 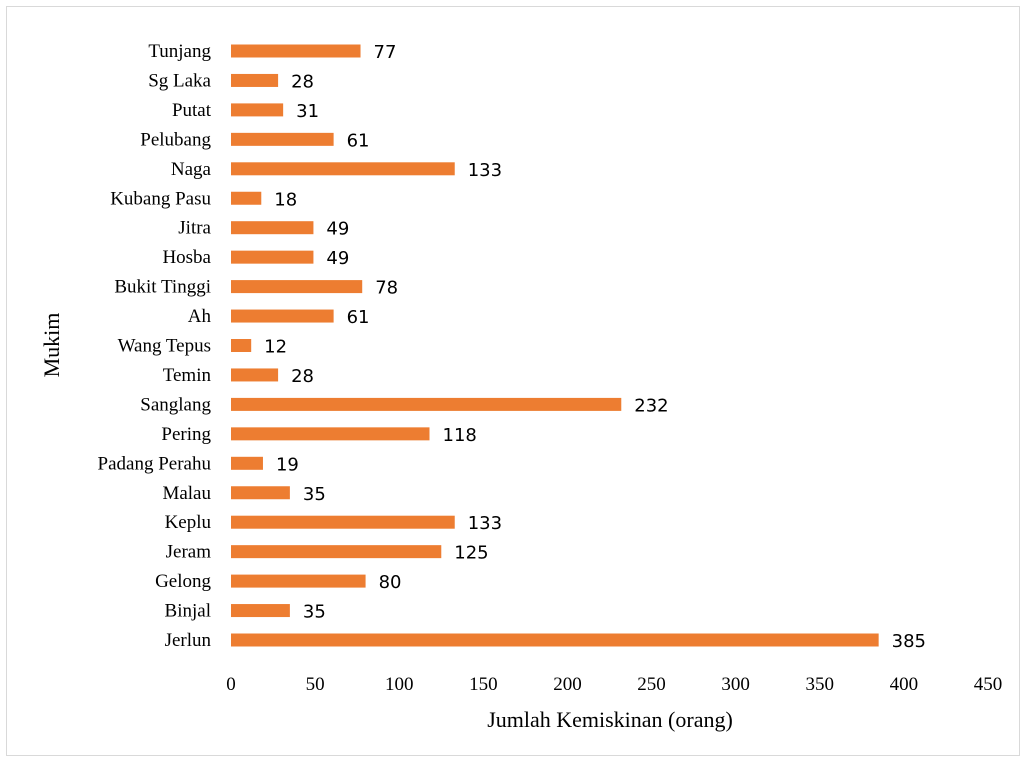 What do you see at coordinates (385, 52) in the screenshot?
I see `data-label-tunjang: 77` at bounding box center [385, 52].